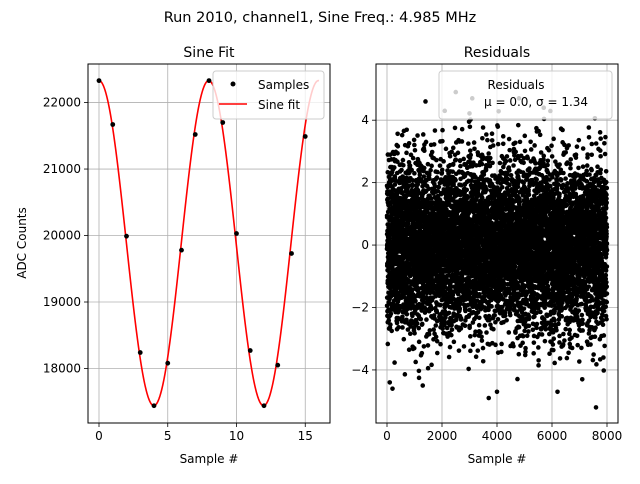 This screenshot has height=484, width=640. What do you see at coordinates (22, 243) in the screenshot?
I see `sine-fit-ylabel: ADC Counts` at bounding box center [22, 243].